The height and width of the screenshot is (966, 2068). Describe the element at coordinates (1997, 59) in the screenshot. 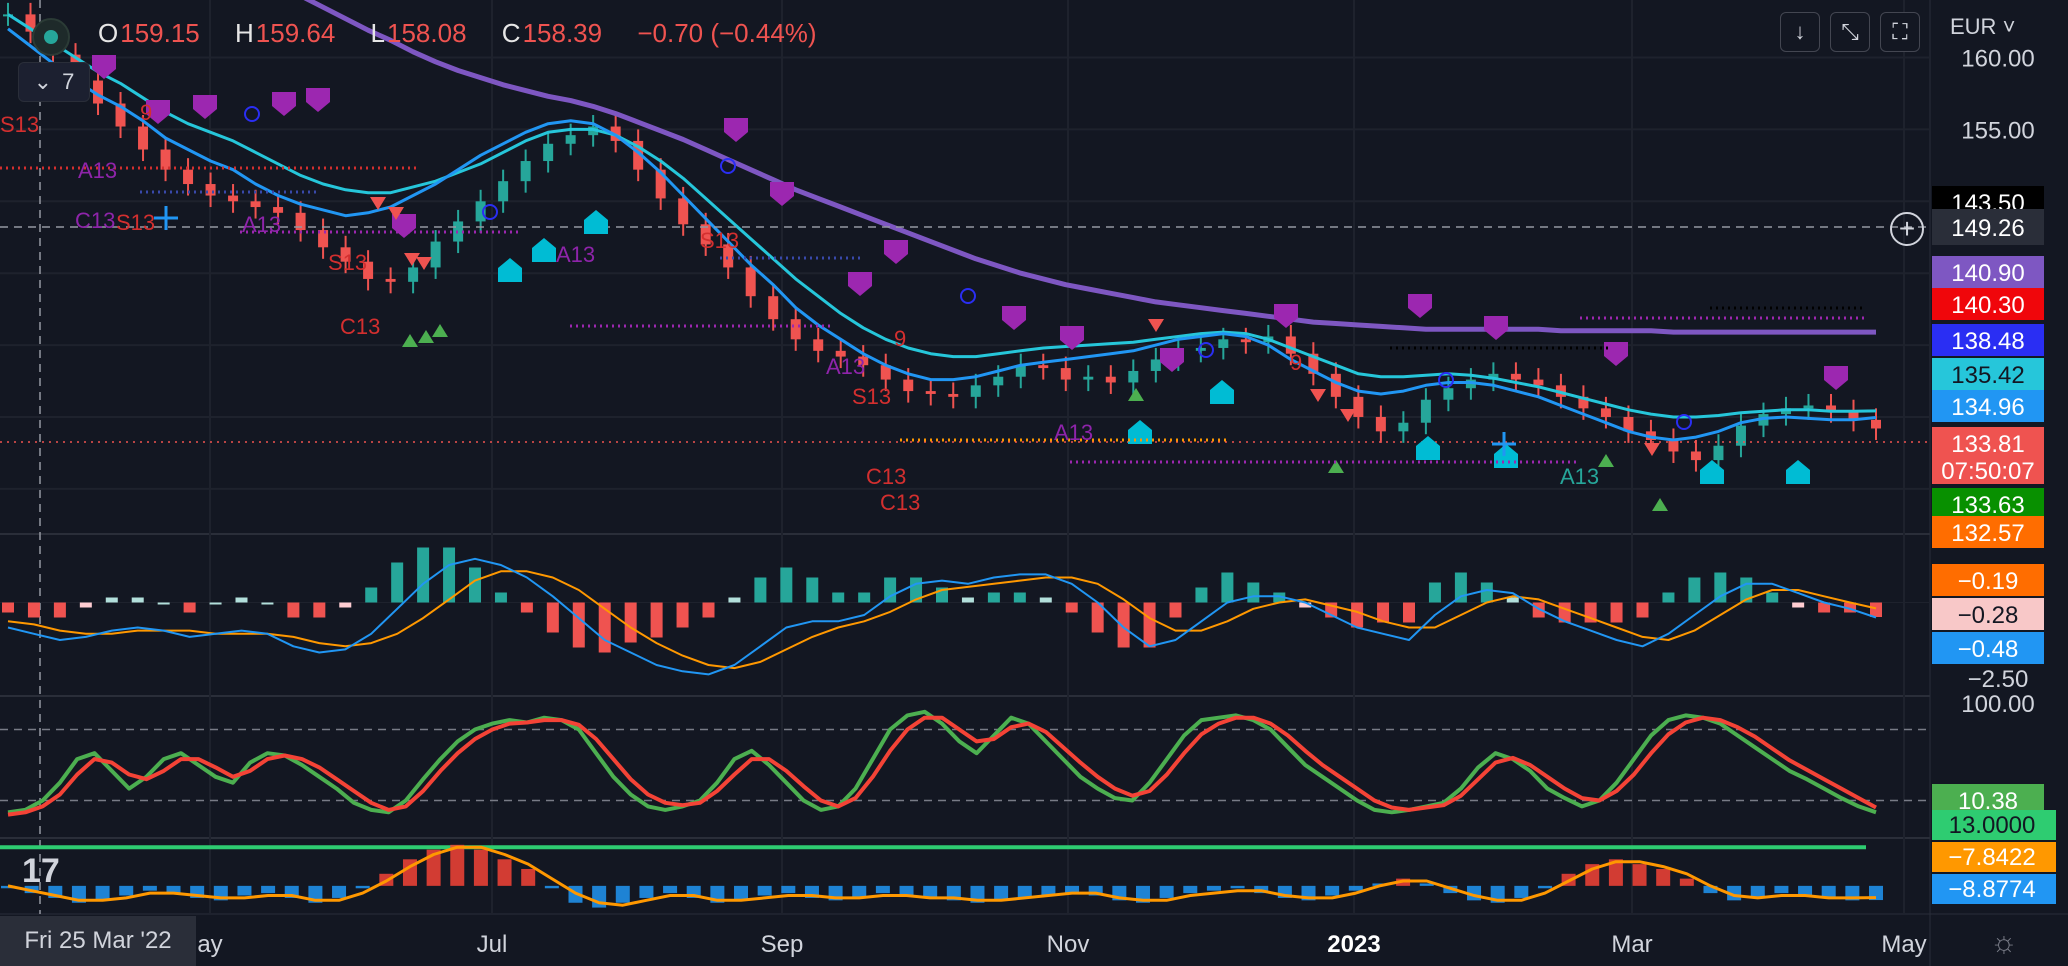

I see `price-tick-label: 160.00` at that location.